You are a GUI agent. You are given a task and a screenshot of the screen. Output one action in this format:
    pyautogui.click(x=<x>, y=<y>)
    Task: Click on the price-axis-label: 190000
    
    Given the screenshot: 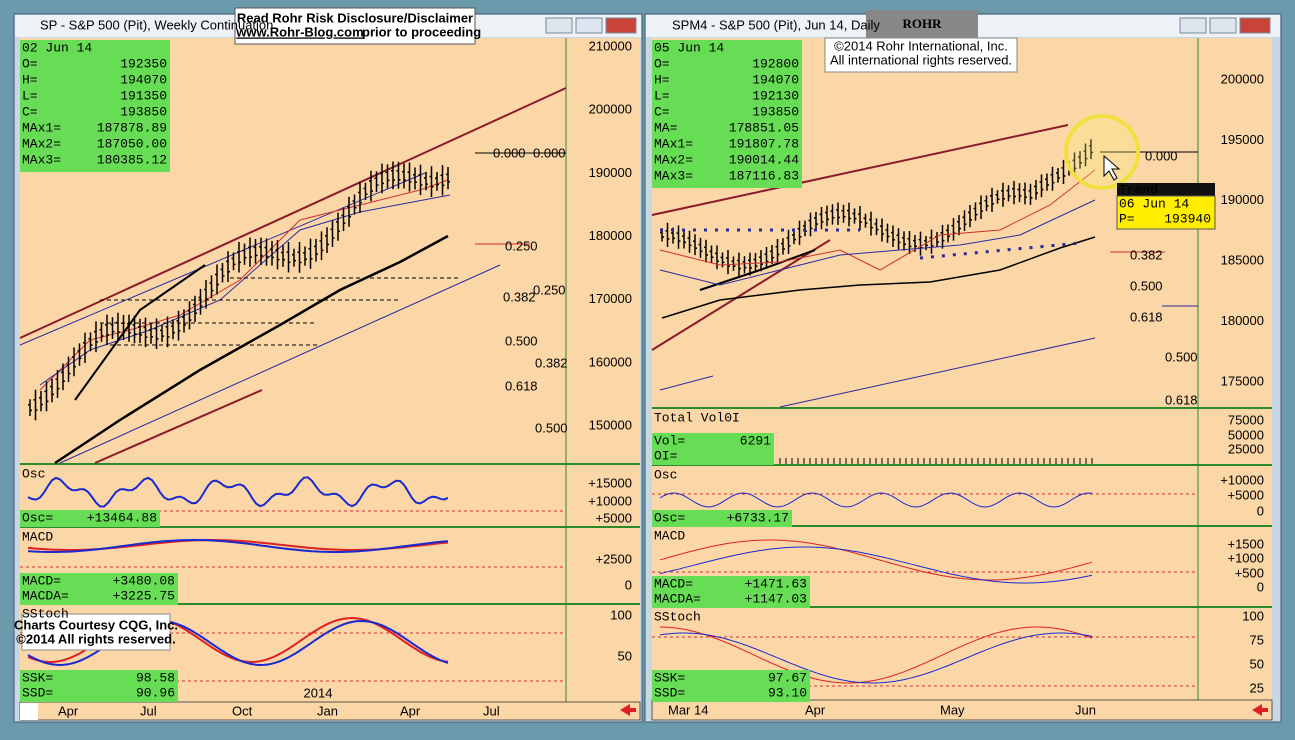 What is the action you would take?
    pyautogui.click(x=610, y=172)
    